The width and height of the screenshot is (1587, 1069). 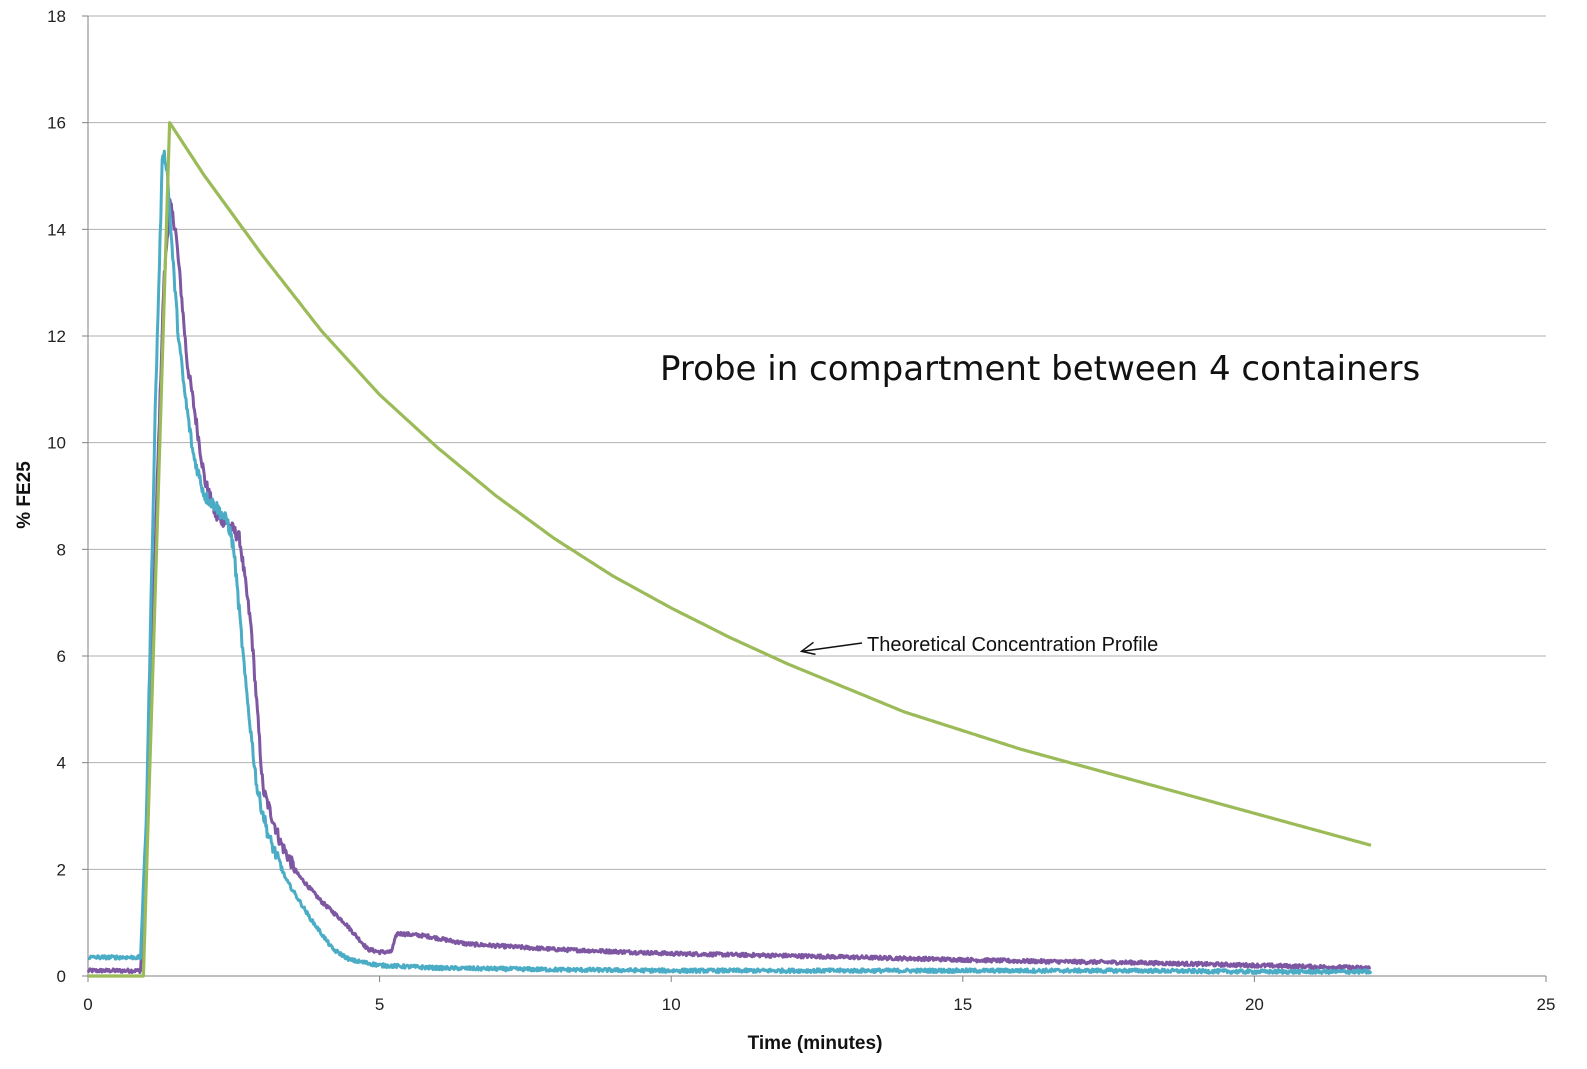 What do you see at coordinates (56, 229) in the screenshot?
I see `y-tick-label: 14` at bounding box center [56, 229].